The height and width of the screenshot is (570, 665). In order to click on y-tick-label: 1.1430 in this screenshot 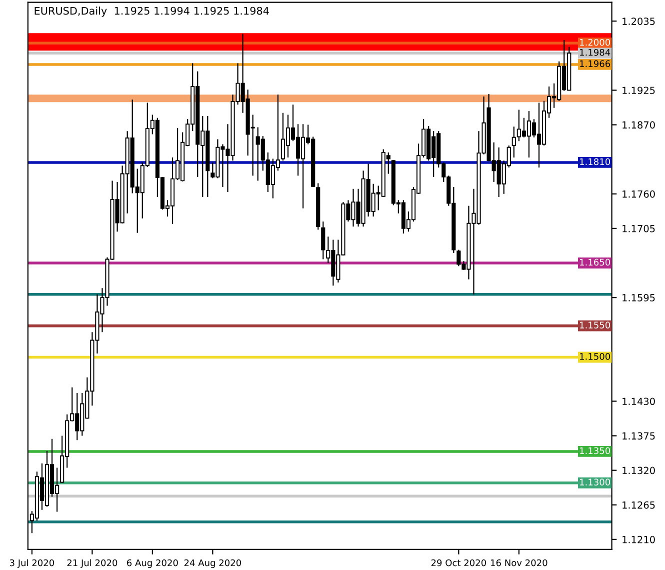, I will do `click(638, 402)`.